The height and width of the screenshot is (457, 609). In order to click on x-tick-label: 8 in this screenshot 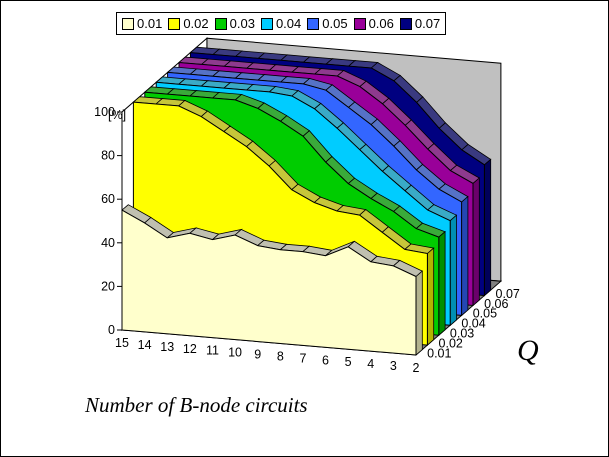, I will do `click(280, 356)`.